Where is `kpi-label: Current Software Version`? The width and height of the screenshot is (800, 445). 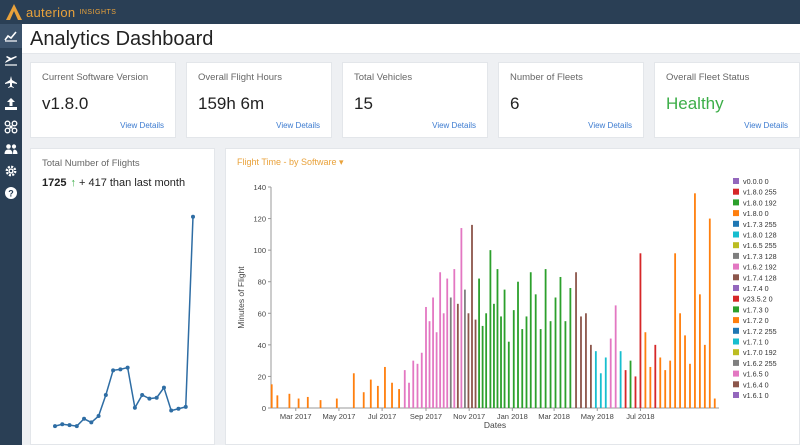 kpi-label: Current Software Version is located at coordinates (95, 77).